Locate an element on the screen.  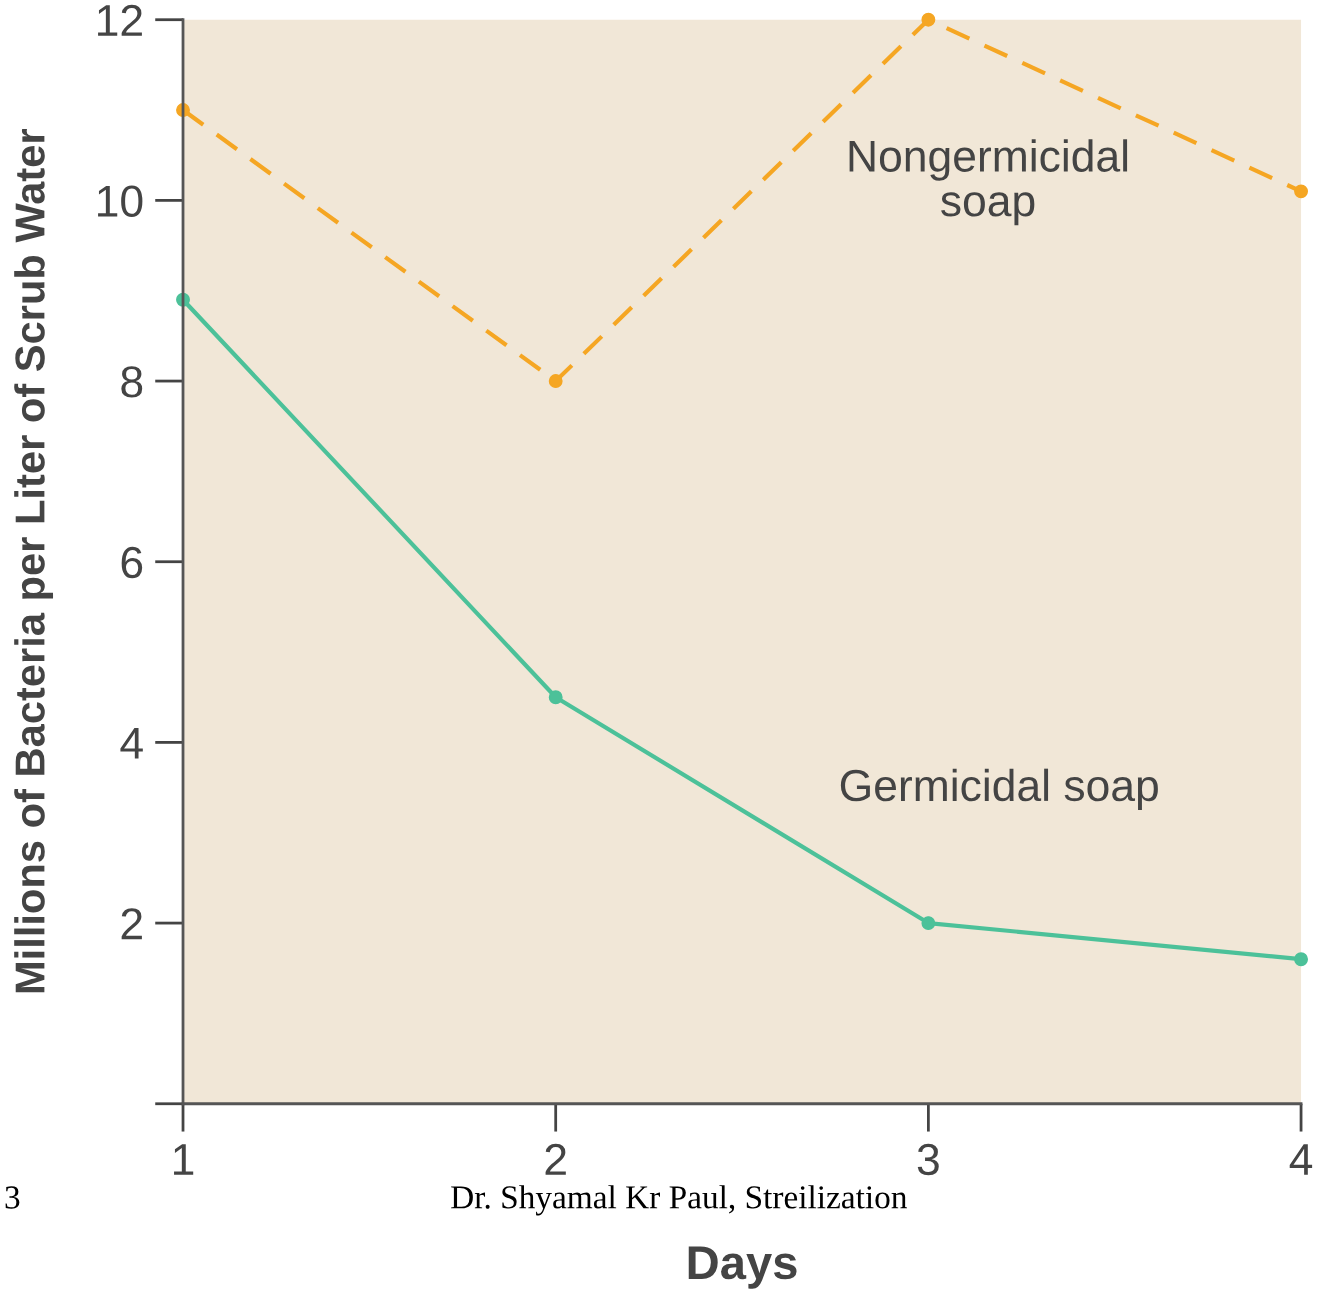
y-tick-label: 2 is located at coordinates (131, 924).